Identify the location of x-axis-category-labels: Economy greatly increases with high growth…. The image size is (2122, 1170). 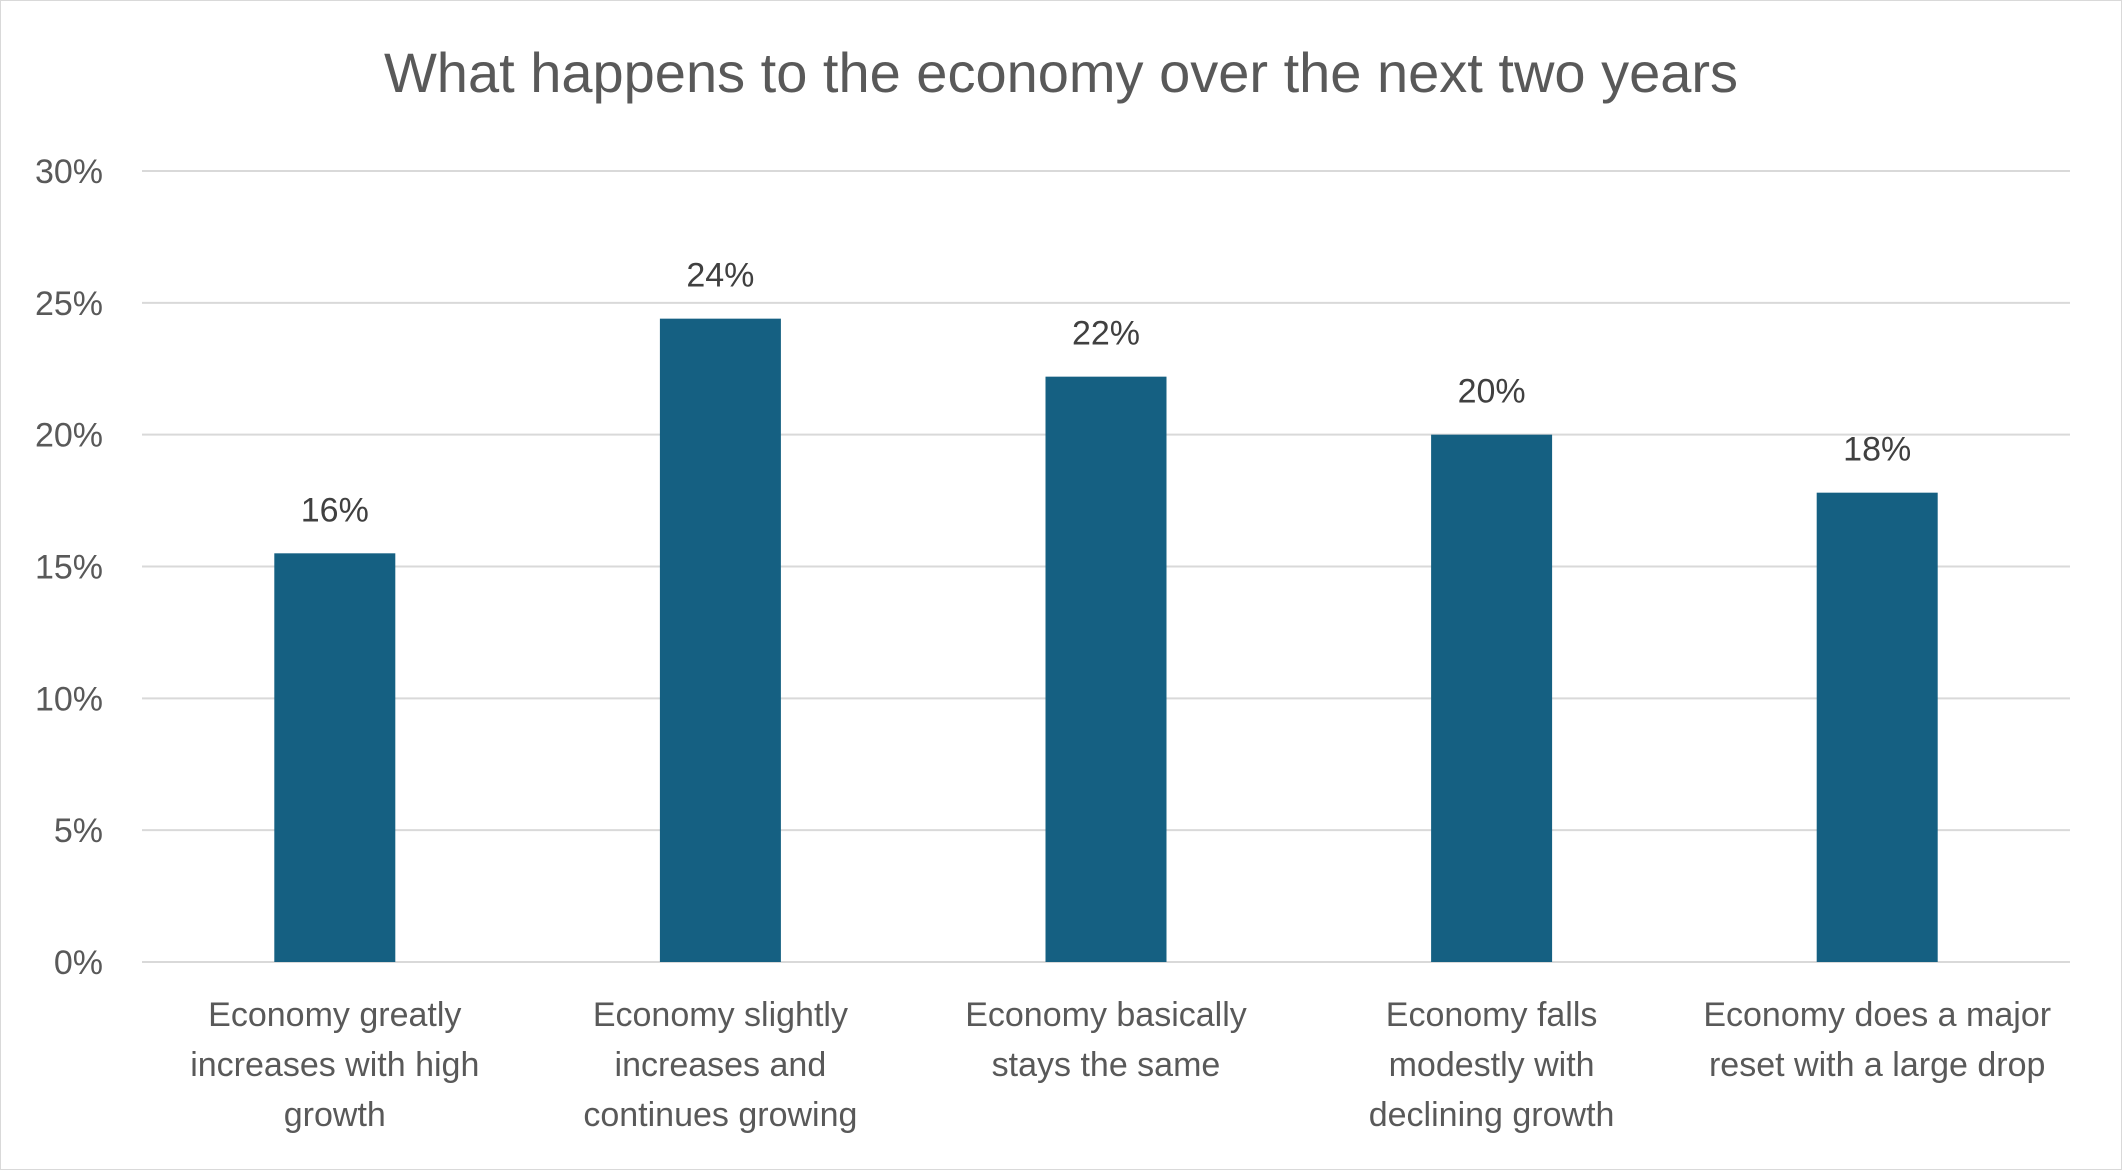
(1120, 1065).